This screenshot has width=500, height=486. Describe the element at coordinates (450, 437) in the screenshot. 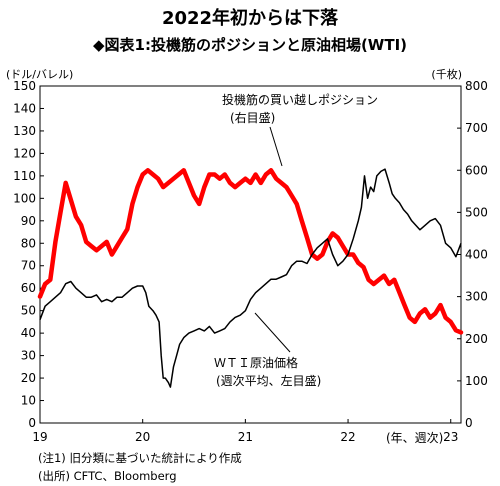

I see `x-tick-label: 23` at that location.